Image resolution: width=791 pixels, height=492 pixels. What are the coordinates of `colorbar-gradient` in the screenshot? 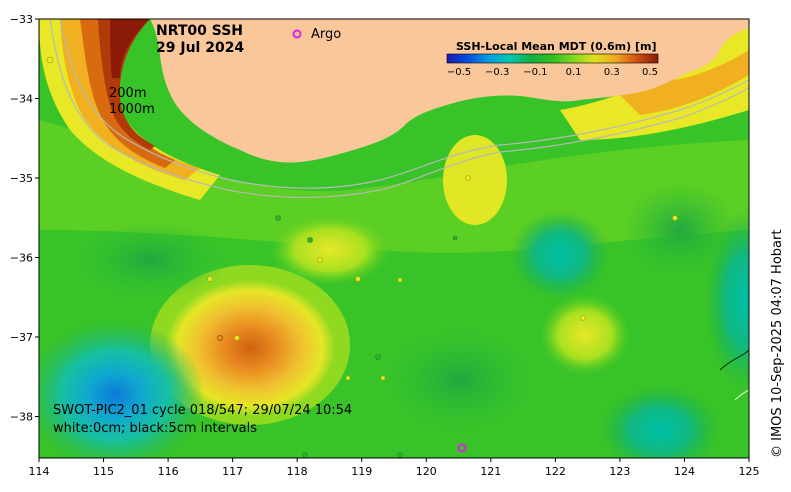 It's located at (552, 58).